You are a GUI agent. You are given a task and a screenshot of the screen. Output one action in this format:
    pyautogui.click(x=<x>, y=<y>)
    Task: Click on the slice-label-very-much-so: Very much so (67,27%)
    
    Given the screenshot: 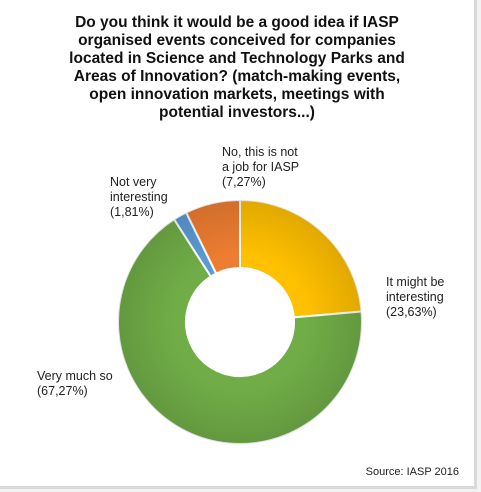 What is the action you would take?
    pyautogui.click(x=75, y=383)
    